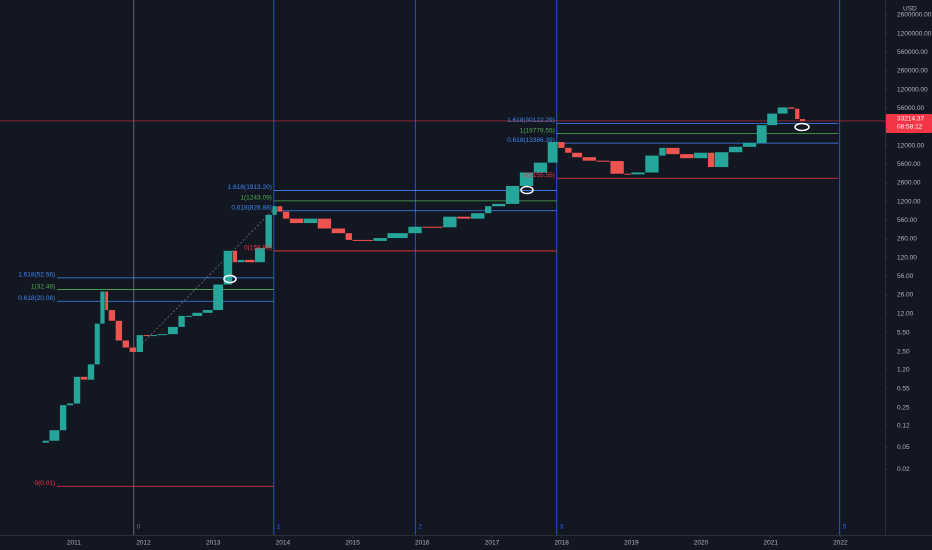 The height and width of the screenshot is (550, 932). Describe the element at coordinates (909, 183) in the screenshot. I see `y-tick-label: 2600.00` at that location.